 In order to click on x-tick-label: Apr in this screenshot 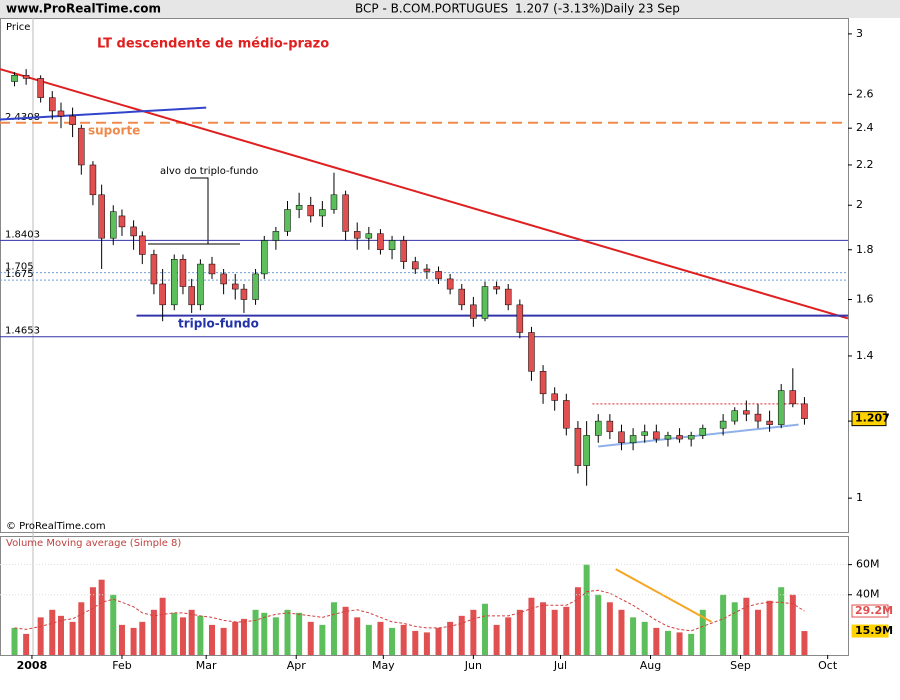, I will do `click(297, 665)`.